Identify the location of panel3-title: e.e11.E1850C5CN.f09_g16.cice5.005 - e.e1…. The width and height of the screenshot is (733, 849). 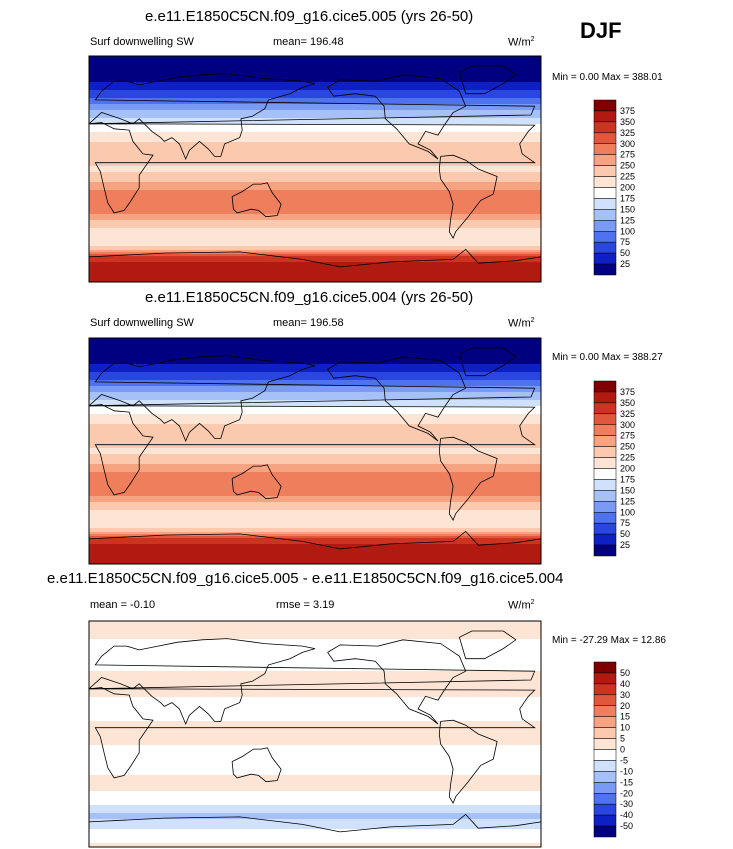
(305, 578).